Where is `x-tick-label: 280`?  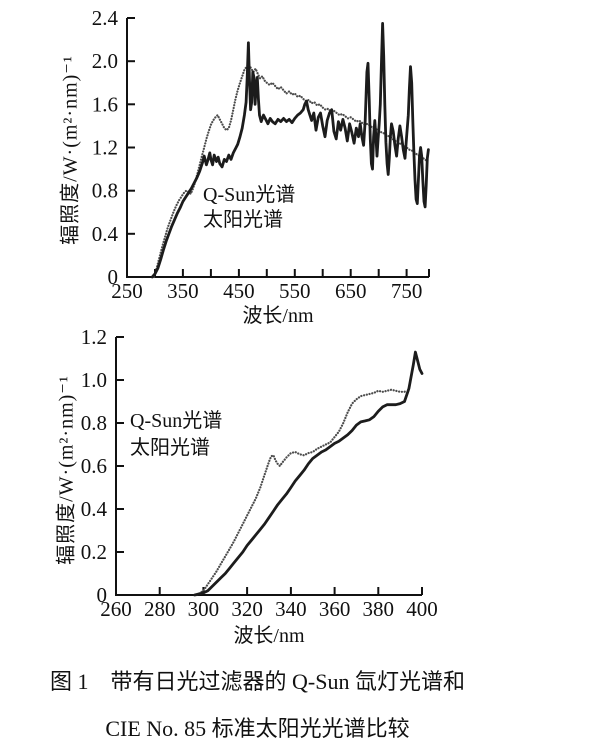
x-tick-label: 280 is located at coordinates (160, 609).